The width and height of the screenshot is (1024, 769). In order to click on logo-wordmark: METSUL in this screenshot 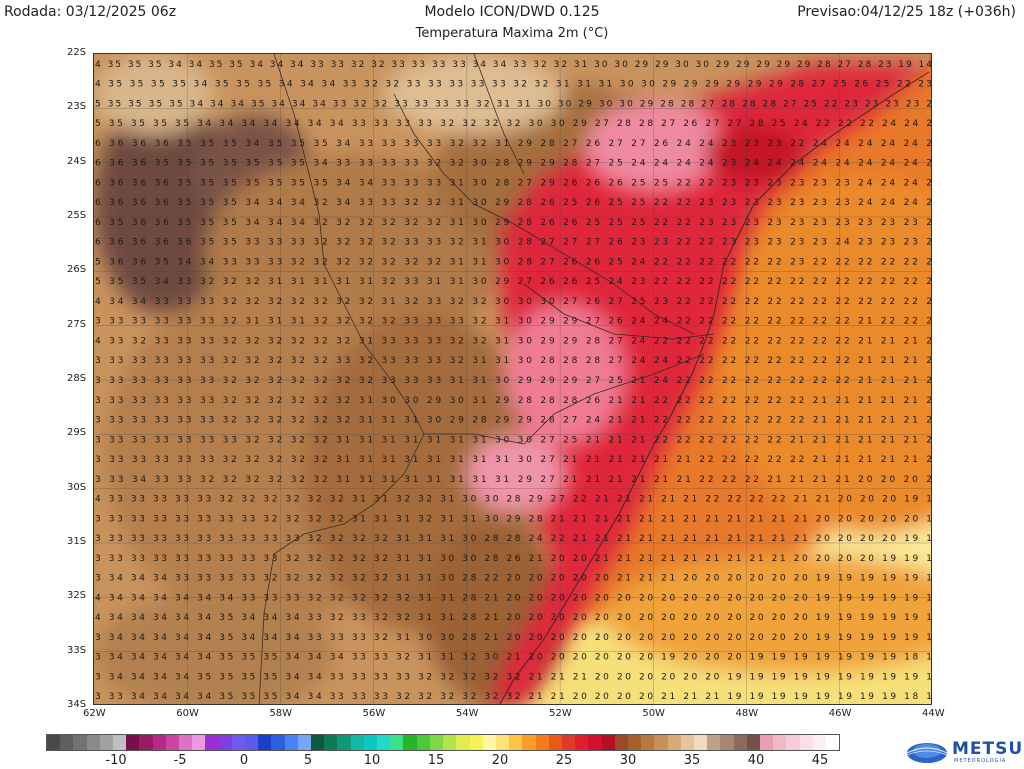, I will do `click(988, 749)`.